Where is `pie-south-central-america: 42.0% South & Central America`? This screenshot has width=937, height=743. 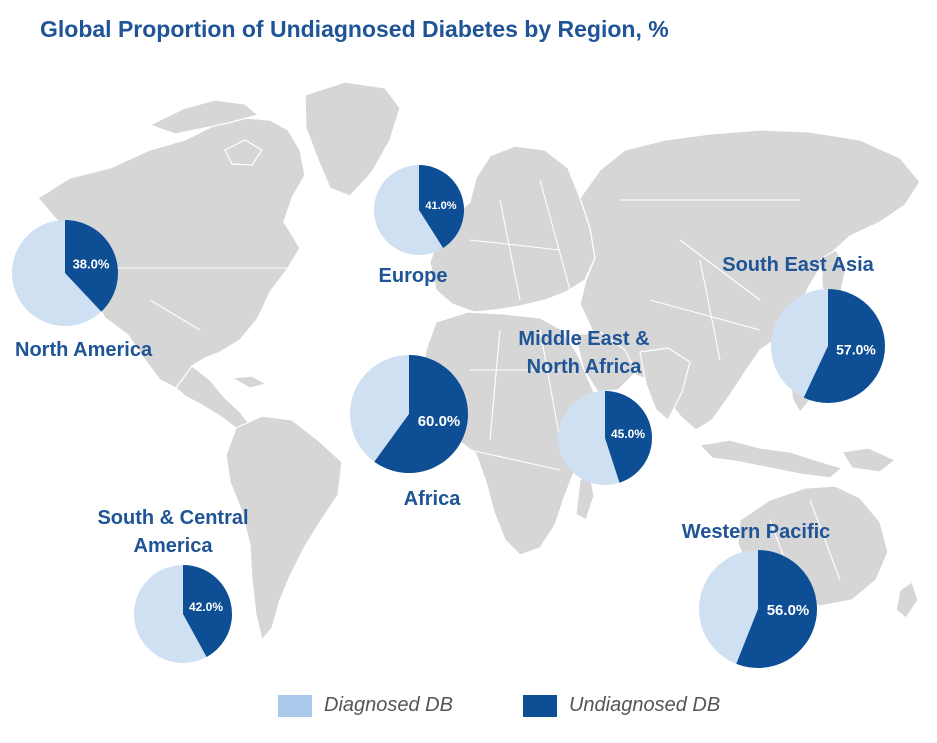
pie-south-central-america: 42.0% South & Central America is located at coordinates (173, 585).